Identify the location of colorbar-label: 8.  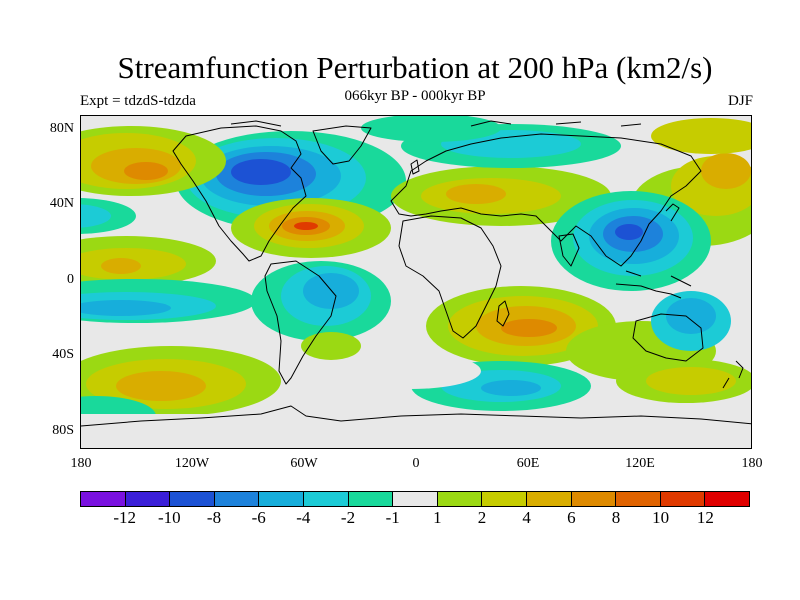
(616, 517).